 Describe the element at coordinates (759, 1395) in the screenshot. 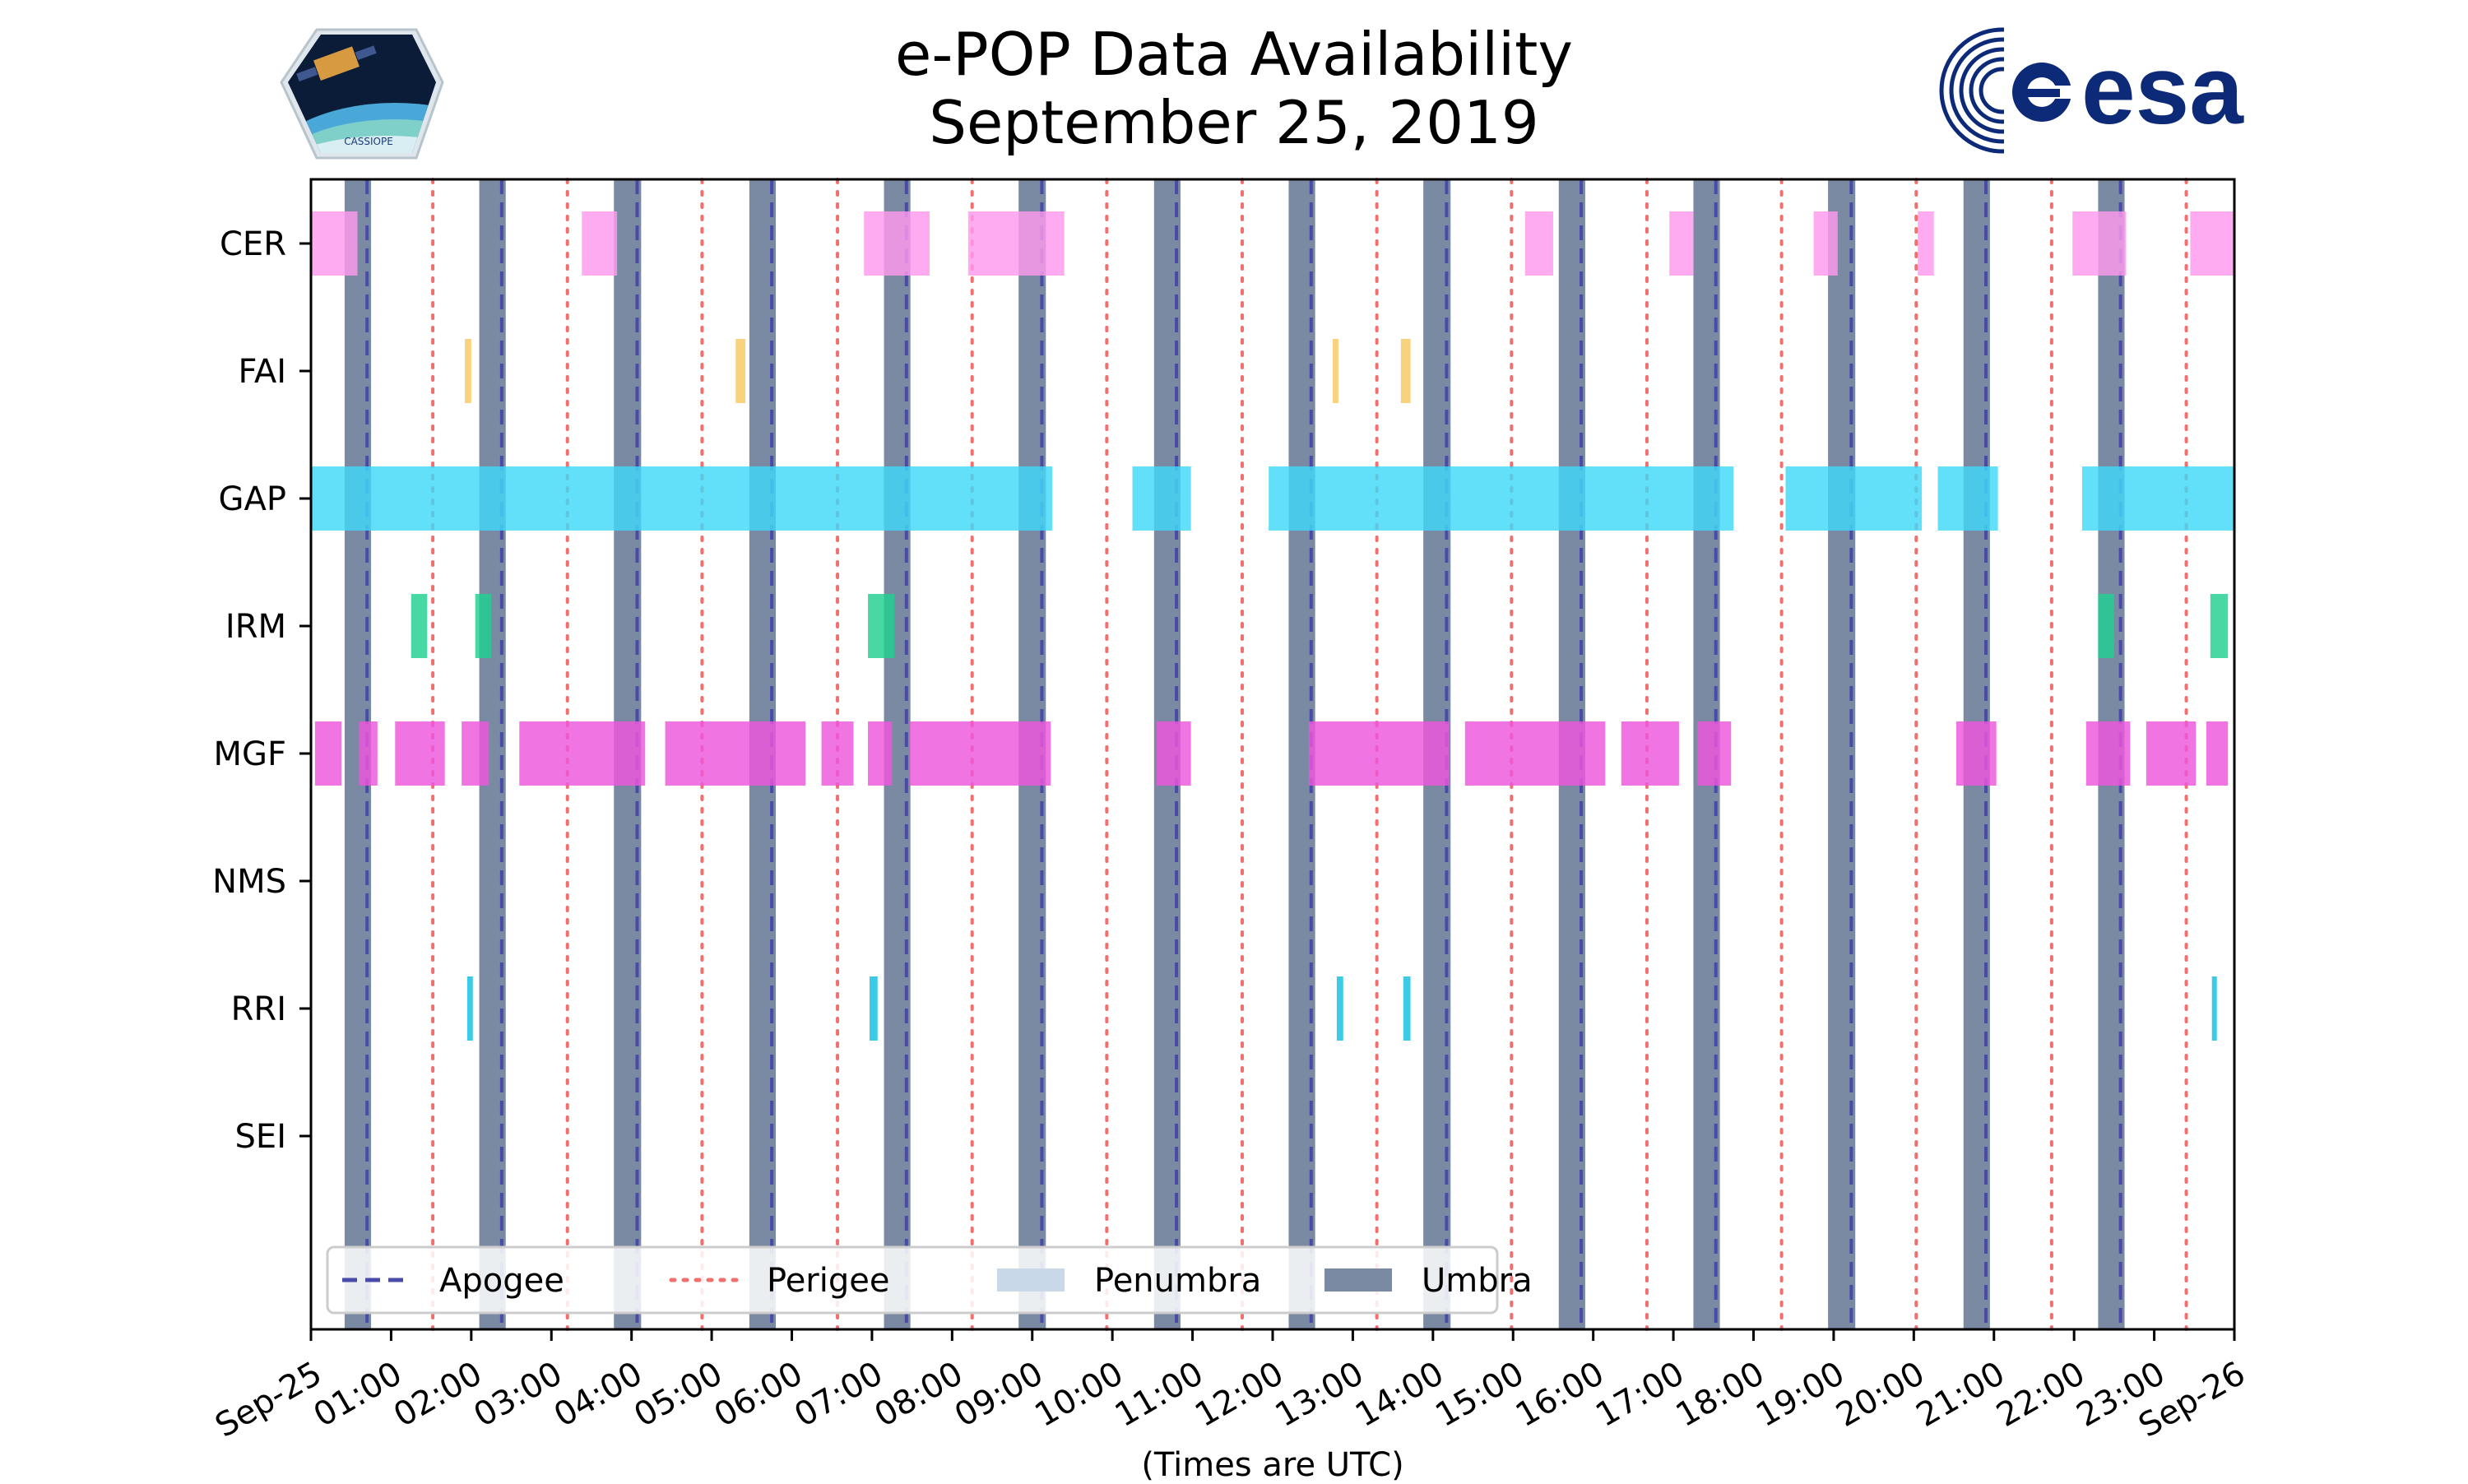

I see `x-tick-label: 06:00` at that location.